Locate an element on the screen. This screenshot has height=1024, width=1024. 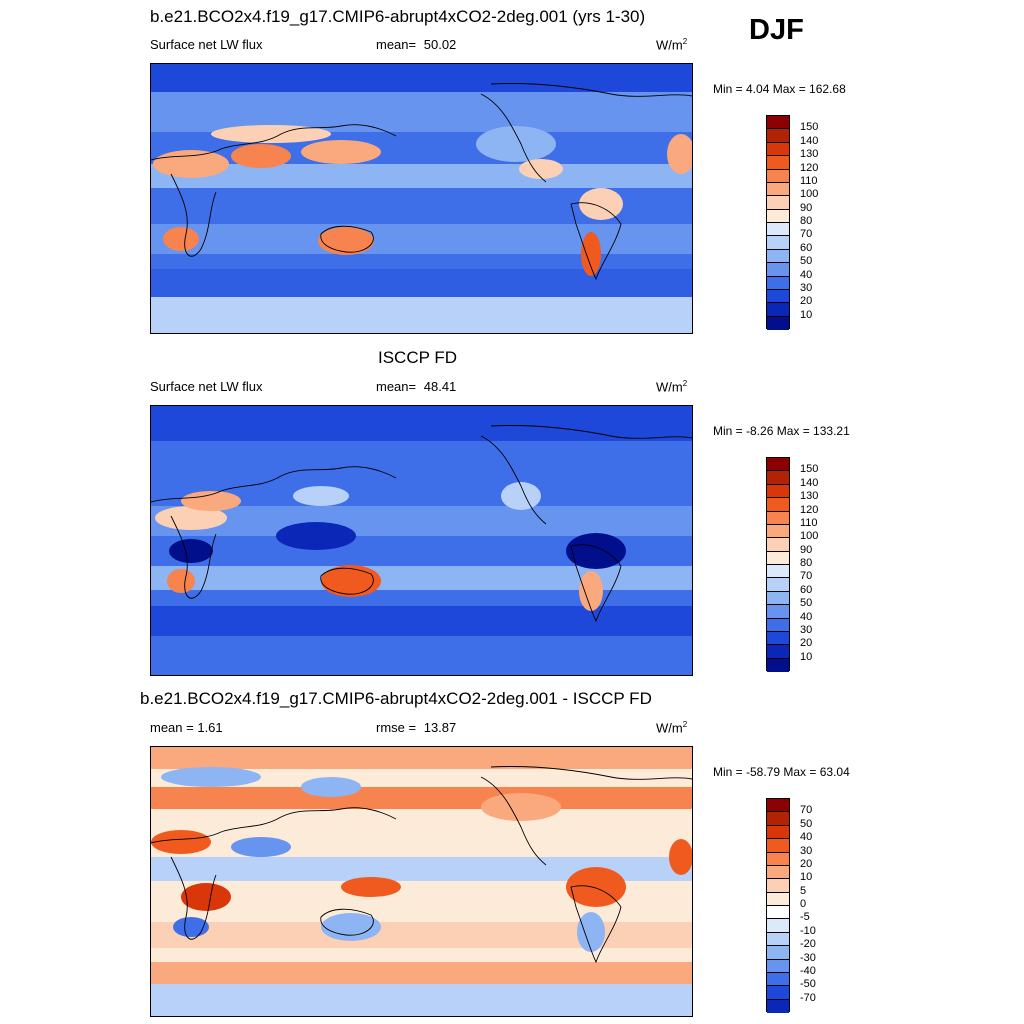
panel-3-colorbar is located at coordinates (778, 905).